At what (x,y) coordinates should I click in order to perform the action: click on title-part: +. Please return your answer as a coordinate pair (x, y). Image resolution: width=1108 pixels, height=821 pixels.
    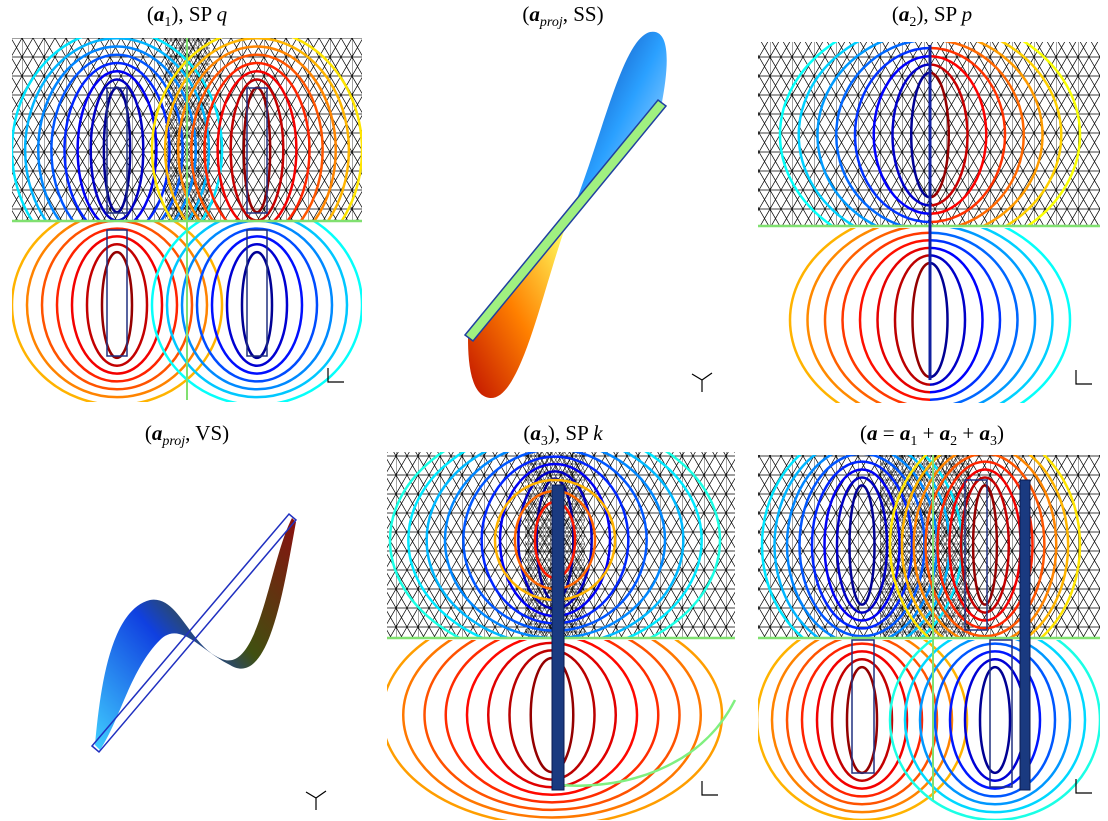
    Looking at the image, I should click on (928, 433).